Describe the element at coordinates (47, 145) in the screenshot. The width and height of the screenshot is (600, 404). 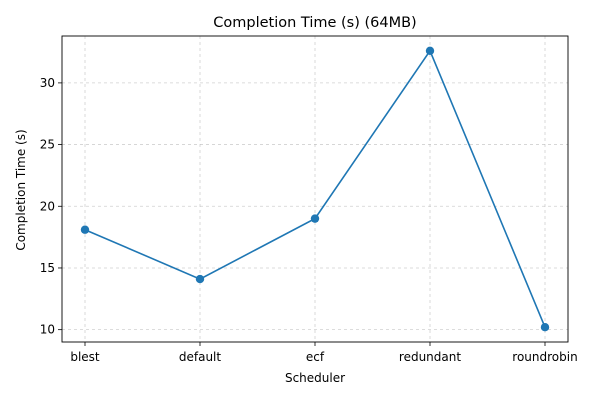
I see `y-tick-label: 25` at that location.